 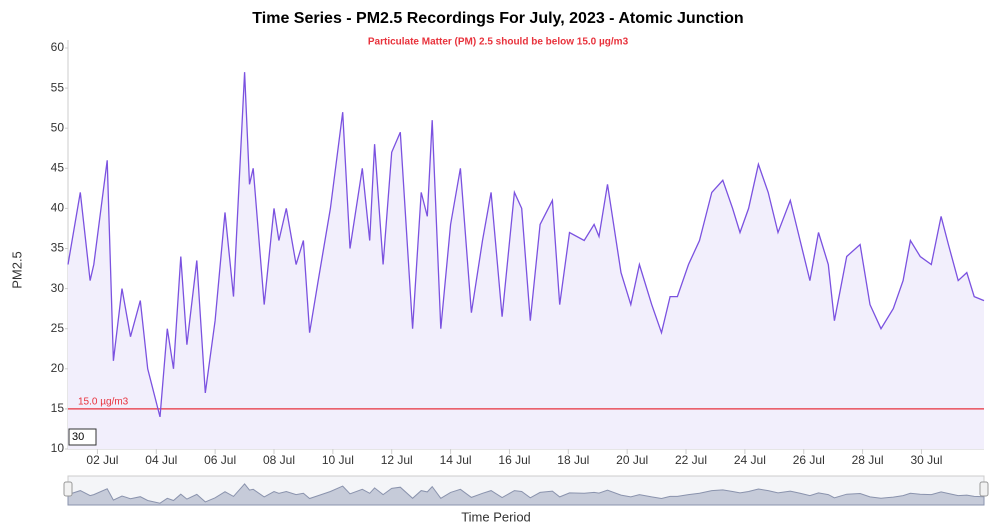 What do you see at coordinates (279, 460) in the screenshot?
I see `x-tick-label: 08 Jul` at bounding box center [279, 460].